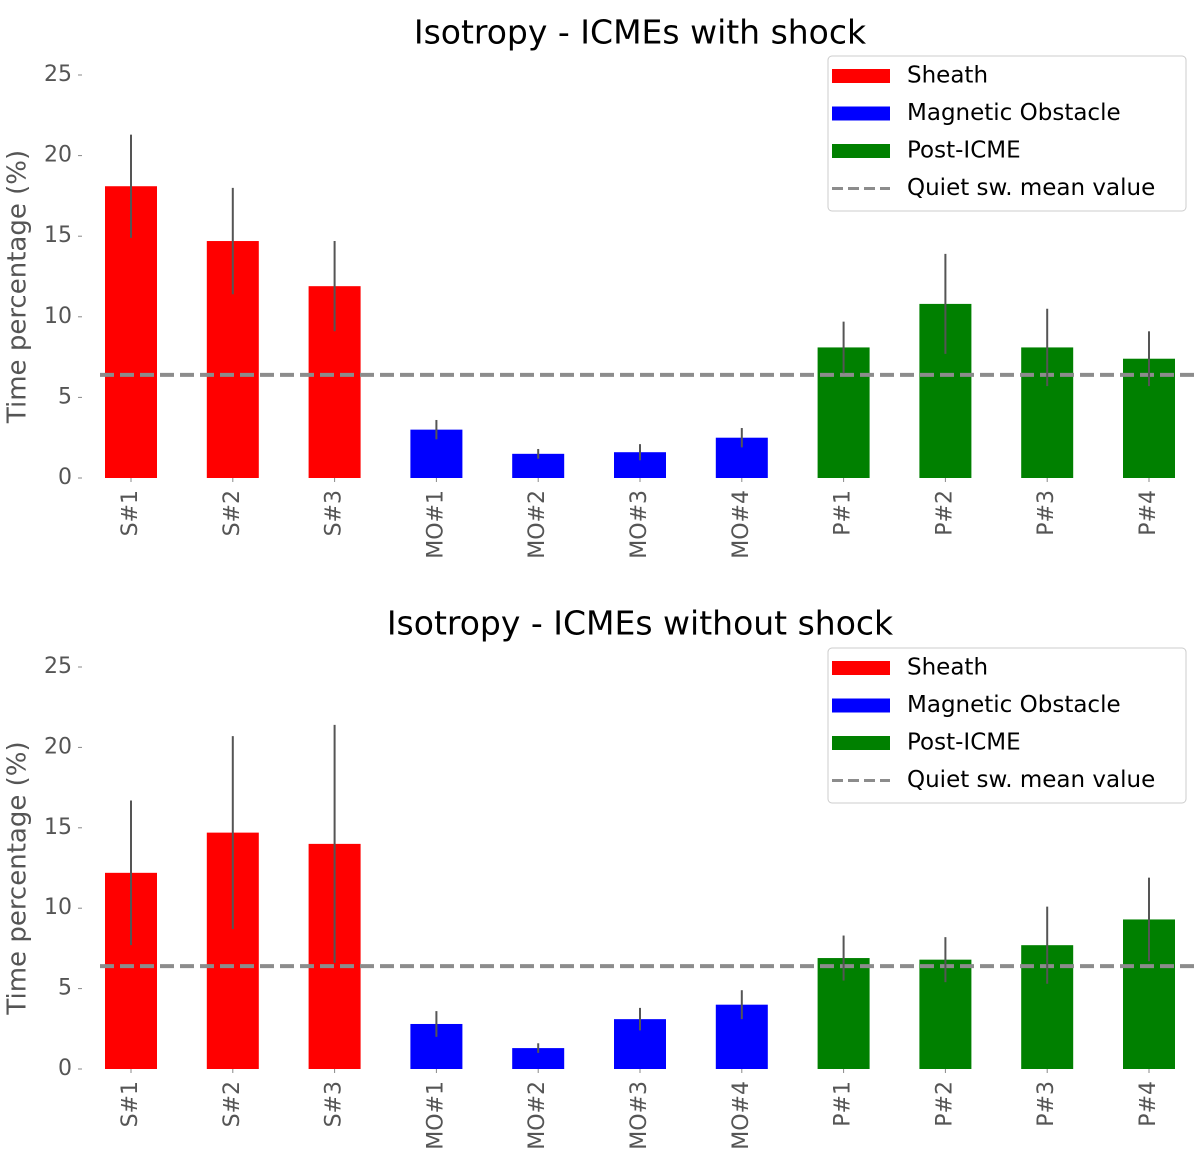 The image size is (1200, 1159). I want to click on chart-title: Isotropy - ICMEs with shock, so click(640, 32).